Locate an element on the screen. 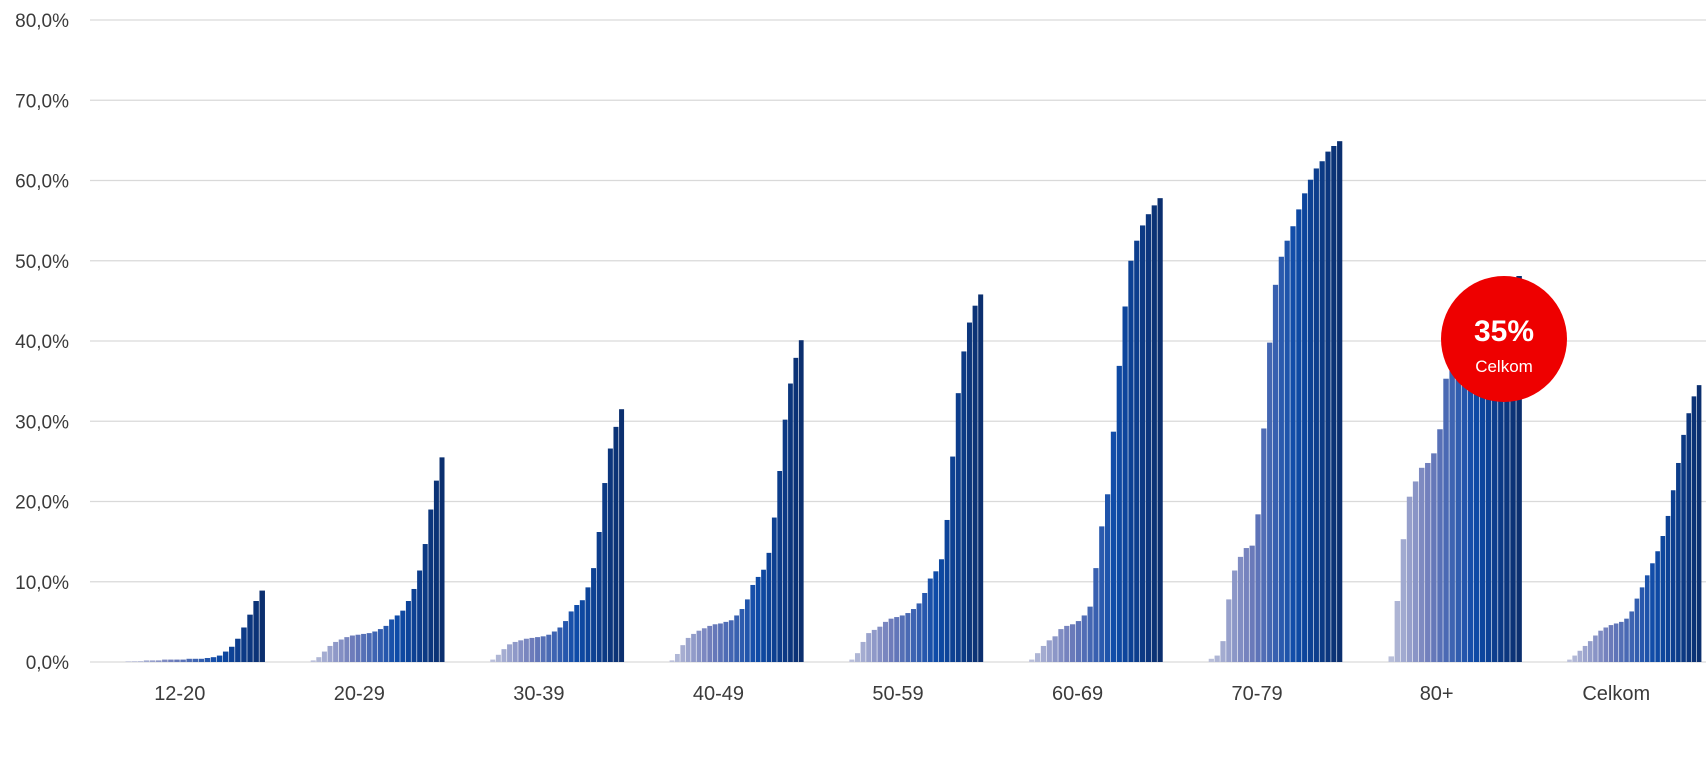  y-tick-label: 60,0% is located at coordinates (42, 182).